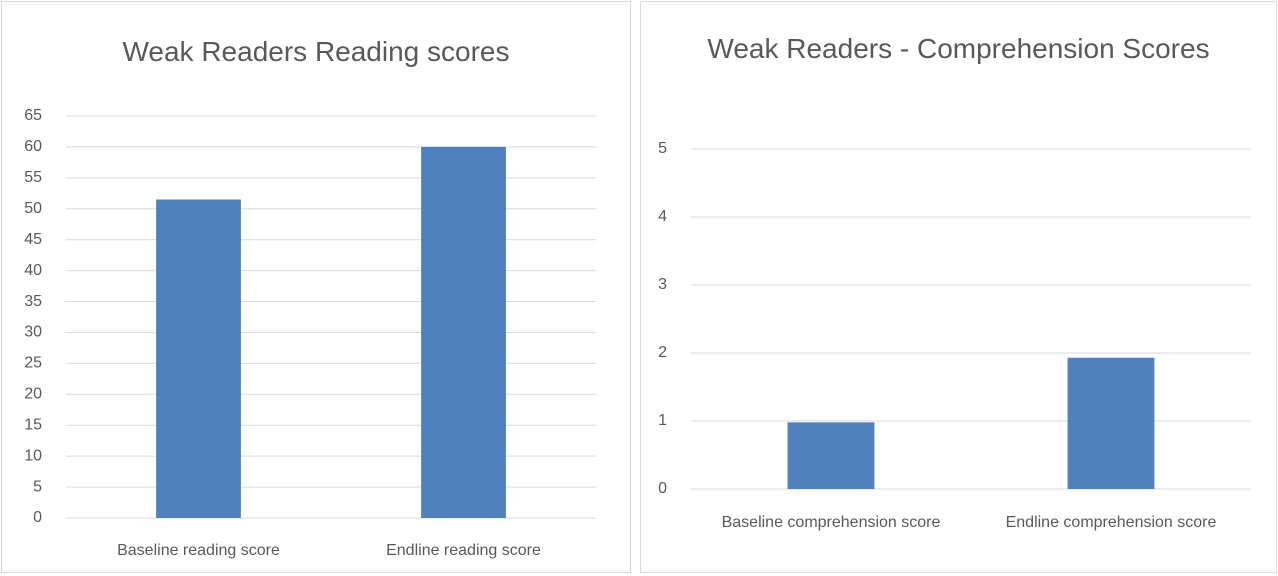 The width and height of the screenshot is (1278, 576). Describe the element at coordinates (33, 332) in the screenshot. I see `y-tick-label: 30` at that location.